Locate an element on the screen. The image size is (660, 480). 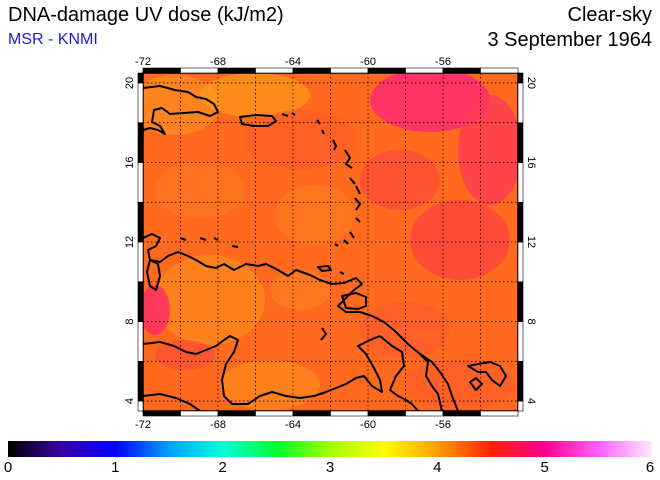
lat-tick-label-left: 20 is located at coordinates (130, 83).